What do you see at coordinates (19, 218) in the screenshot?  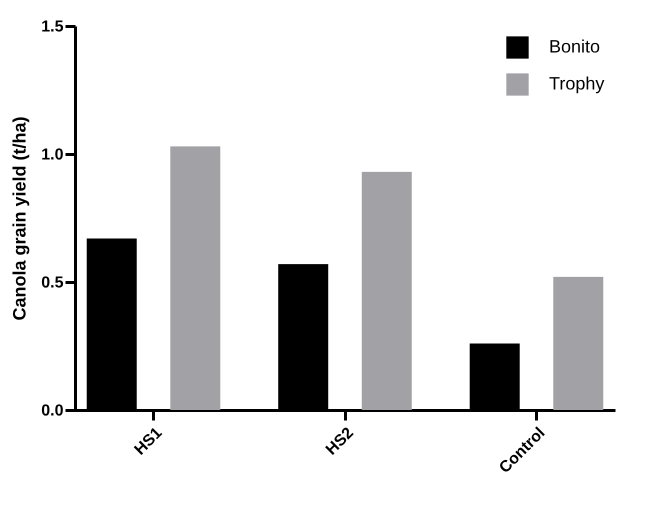 I see `y-axis-title: Canola grain yield (t/ha)` at bounding box center [19, 218].